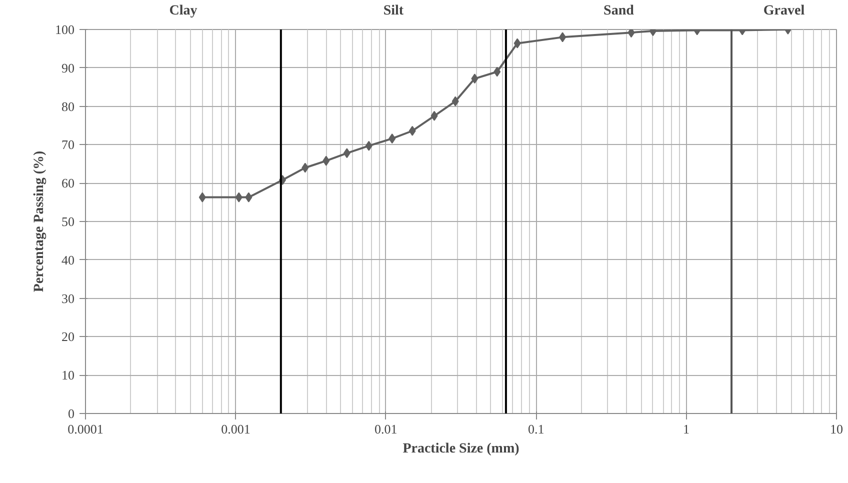 The height and width of the screenshot is (483, 848). I want to click on y-tick-label: 40, so click(68, 260).